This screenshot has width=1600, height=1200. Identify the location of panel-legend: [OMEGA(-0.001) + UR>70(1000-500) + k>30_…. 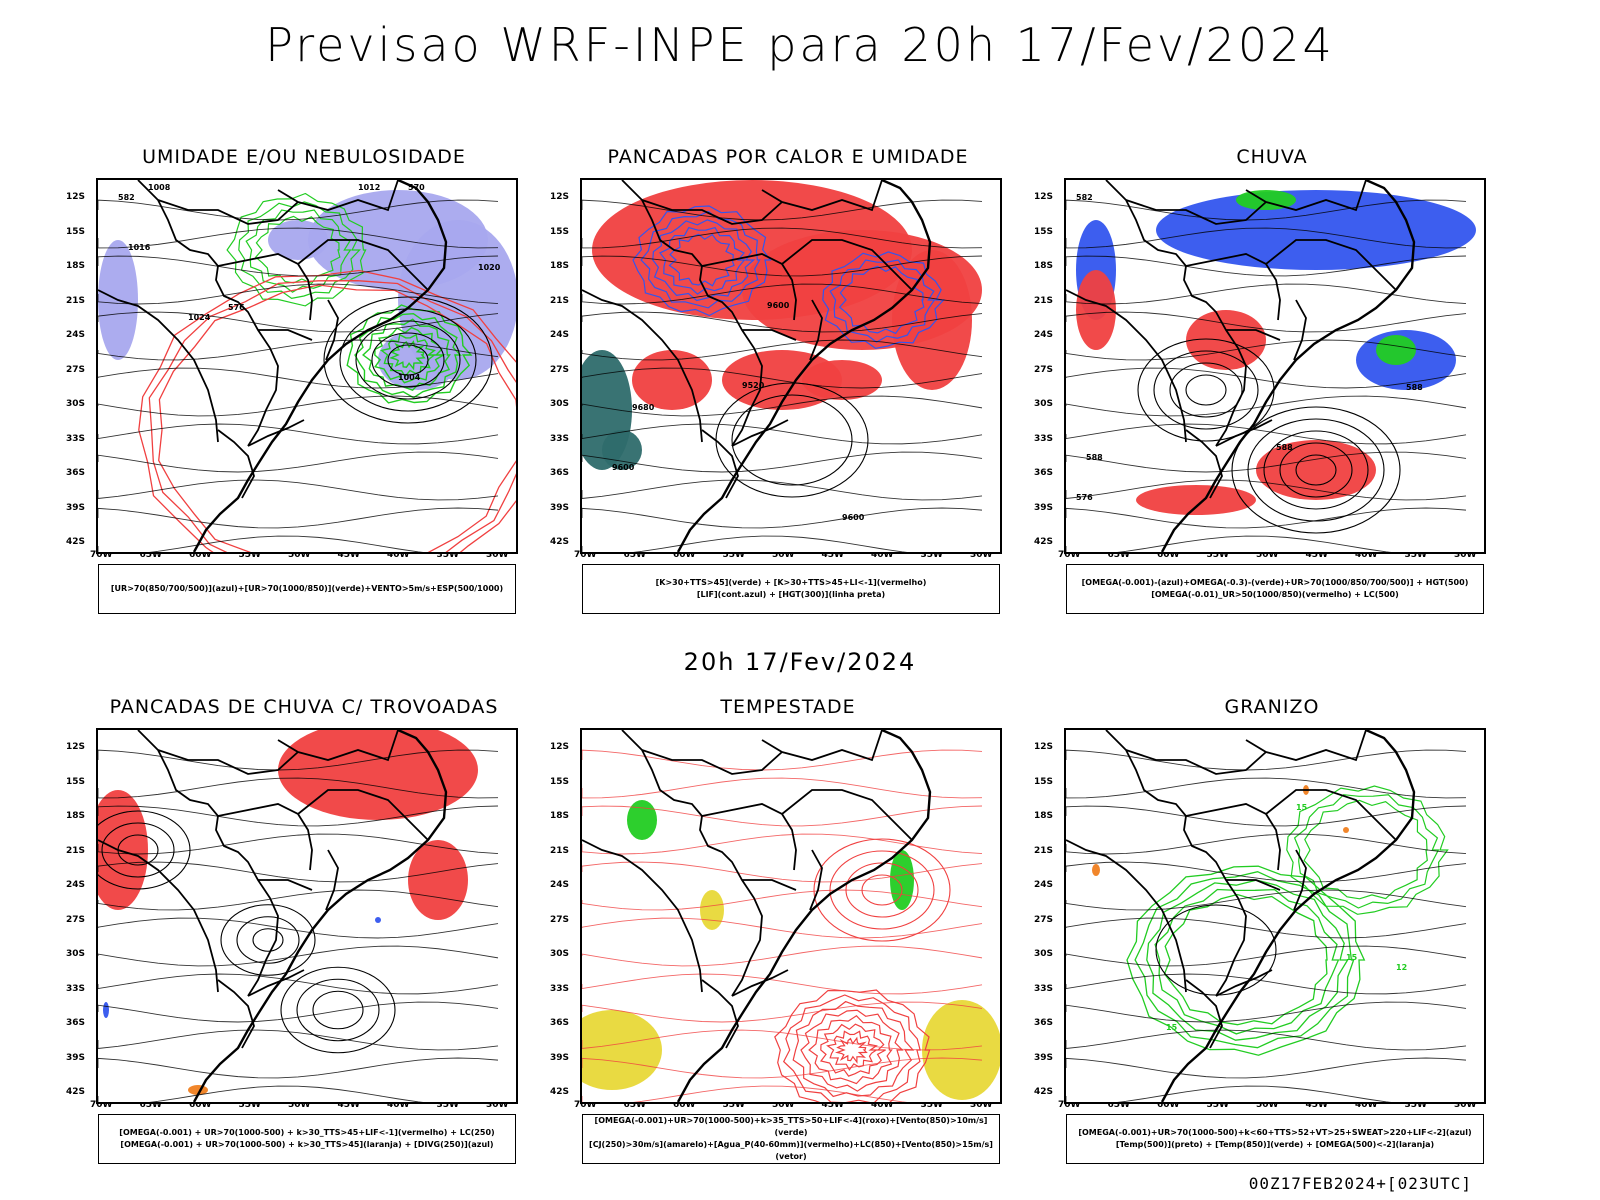
(307, 1139).